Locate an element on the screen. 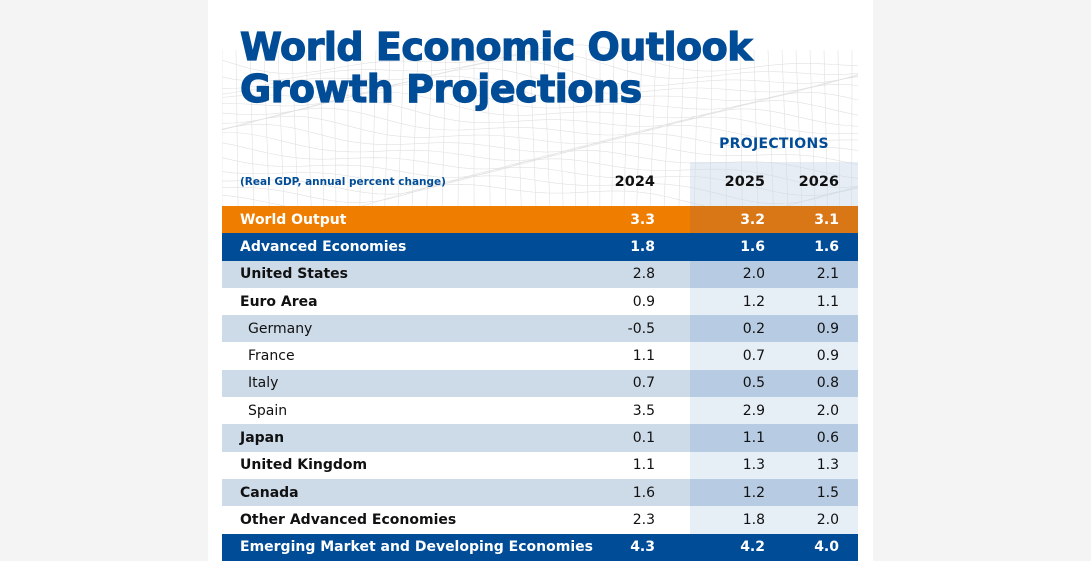 The image size is (1091, 561). table-subtitle: (Real GDP, annual percent change) is located at coordinates (343, 182).